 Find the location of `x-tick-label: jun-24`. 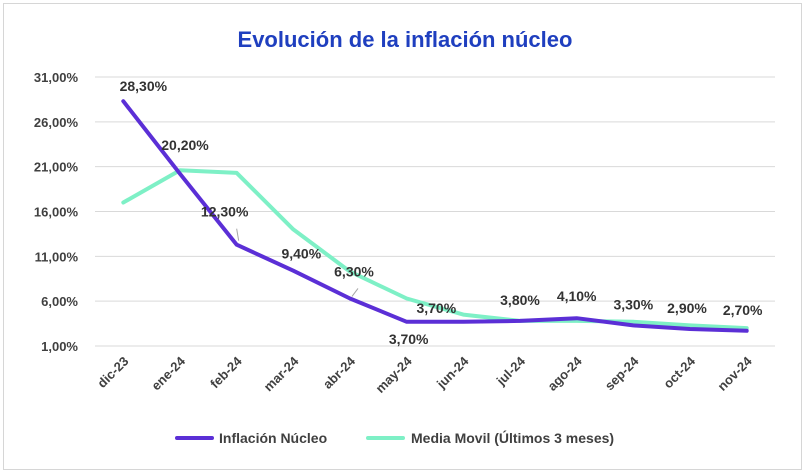

x-tick-label: jun-24 is located at coordinates (452, 372).